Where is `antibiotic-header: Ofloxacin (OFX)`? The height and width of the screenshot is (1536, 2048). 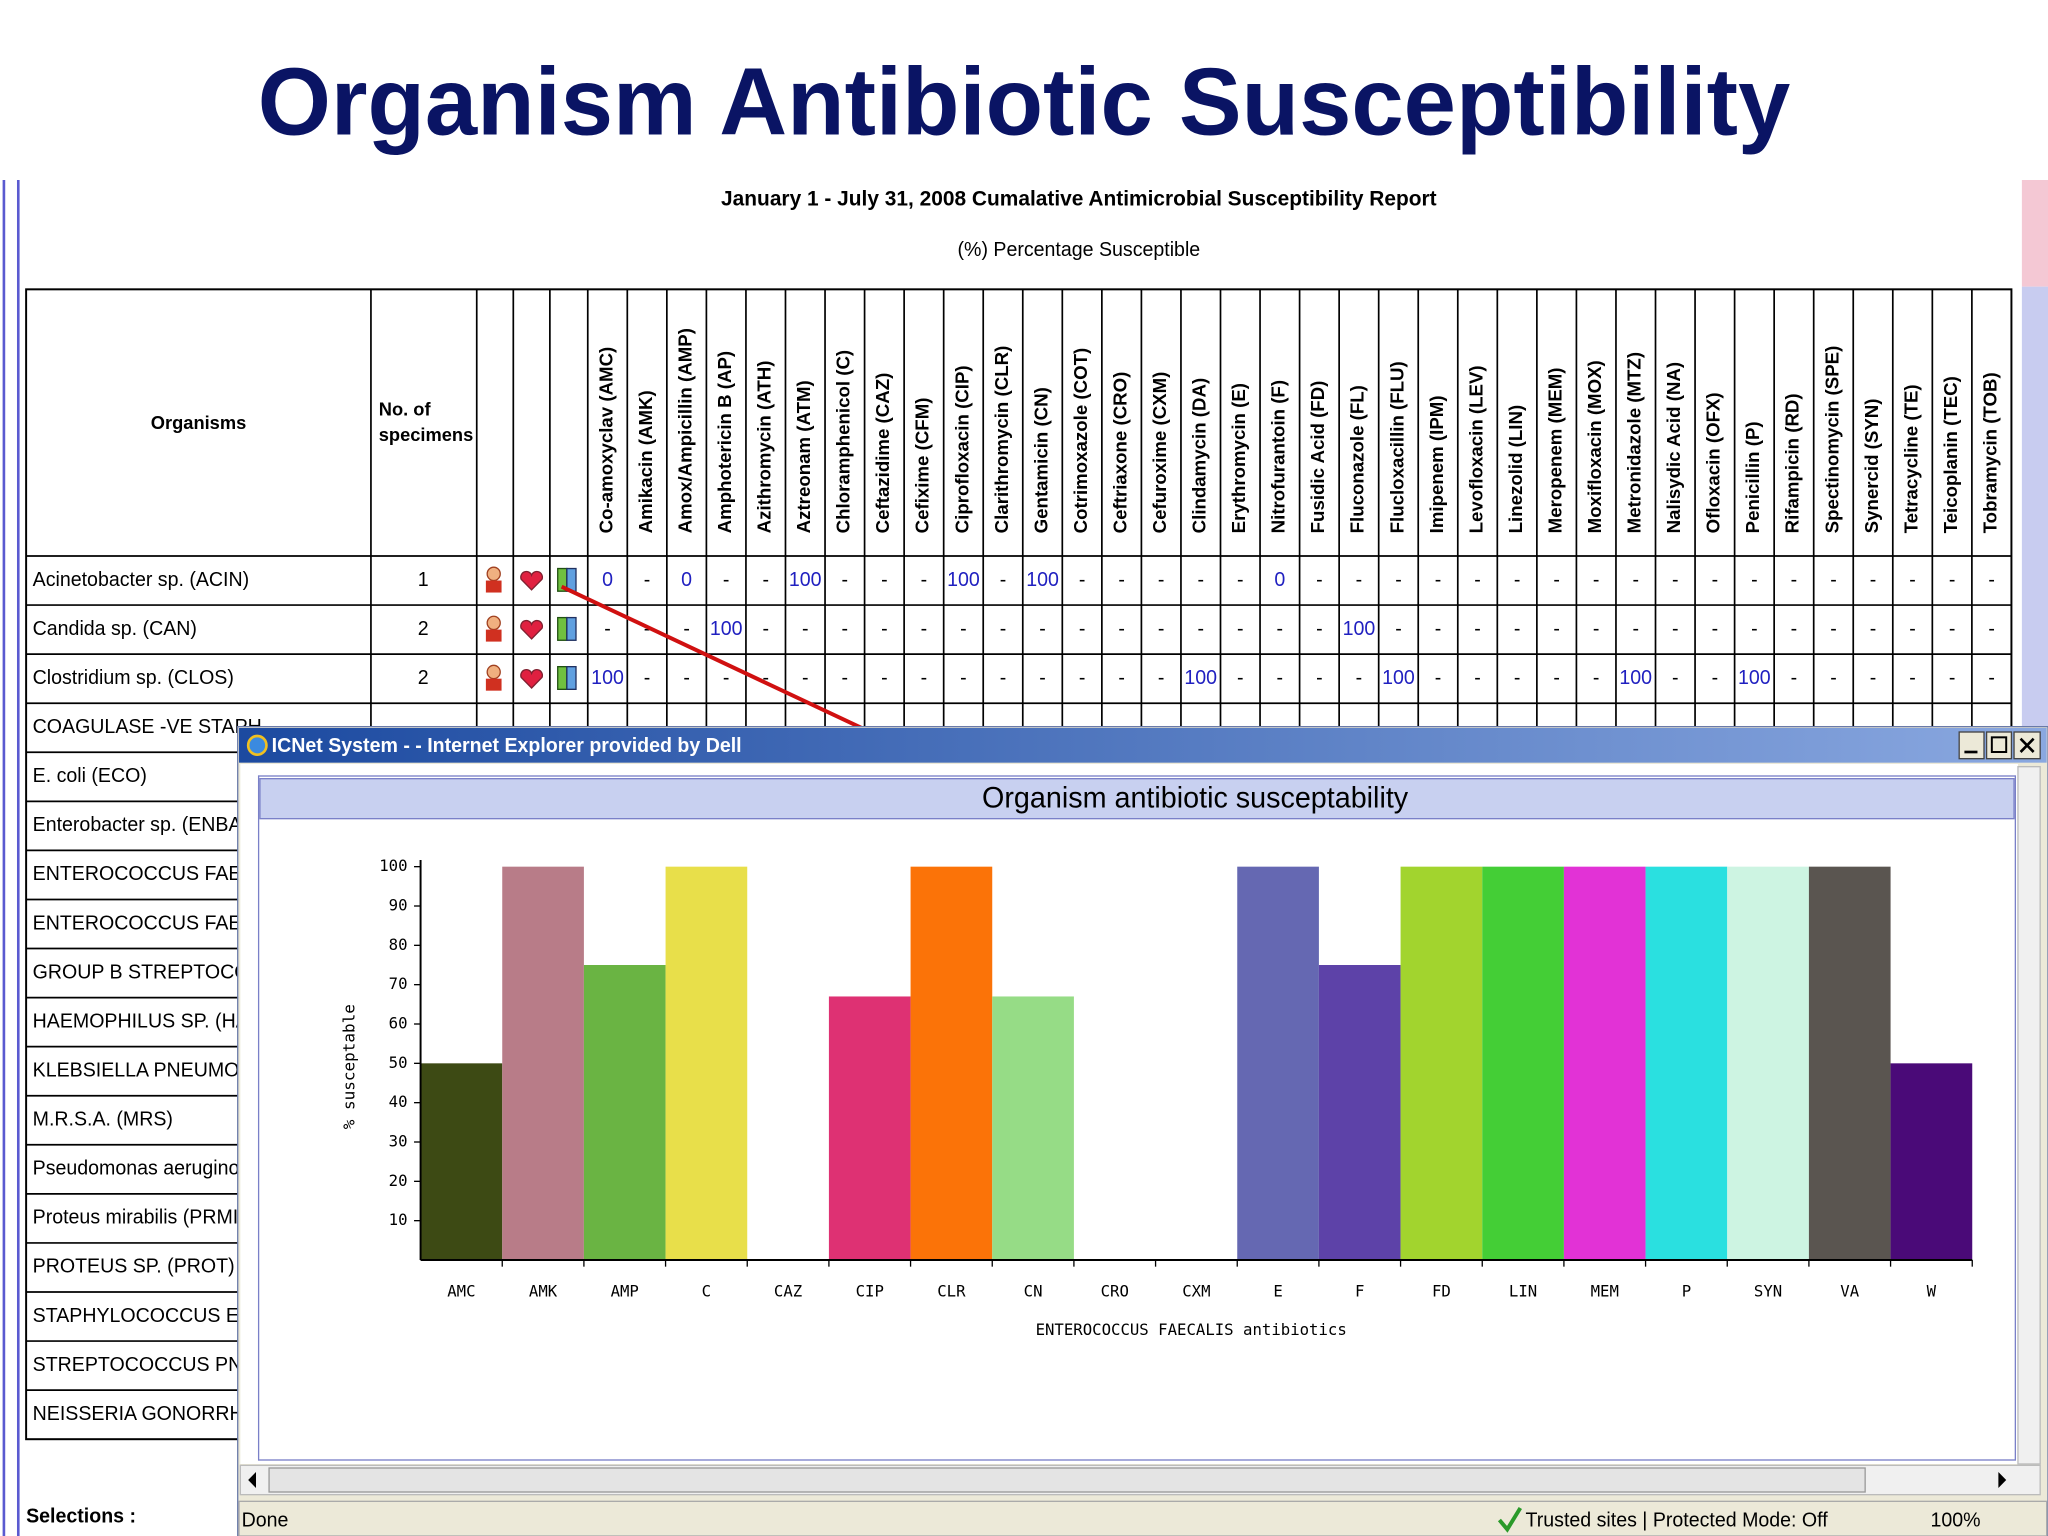
antibiotic-header: Ofloxacin (OFX) is located at coordinates (1713, 462).